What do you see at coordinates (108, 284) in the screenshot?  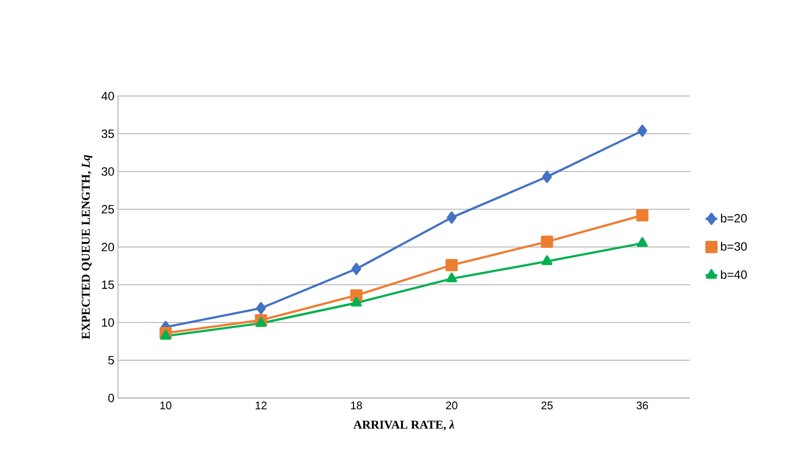 I see `y-tick-label: 15` at bounding box center [108, 284].